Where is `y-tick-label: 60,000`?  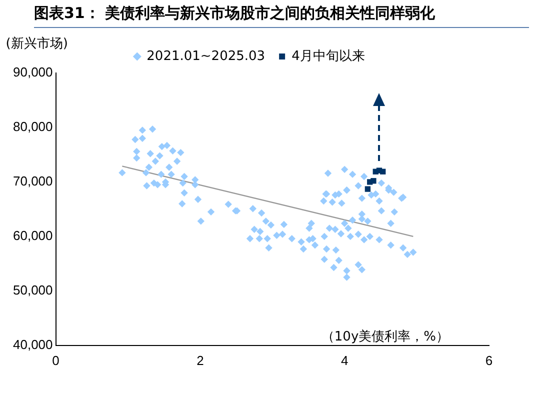
y-tick-label: 60,000 is located at coordinates (32, 236).